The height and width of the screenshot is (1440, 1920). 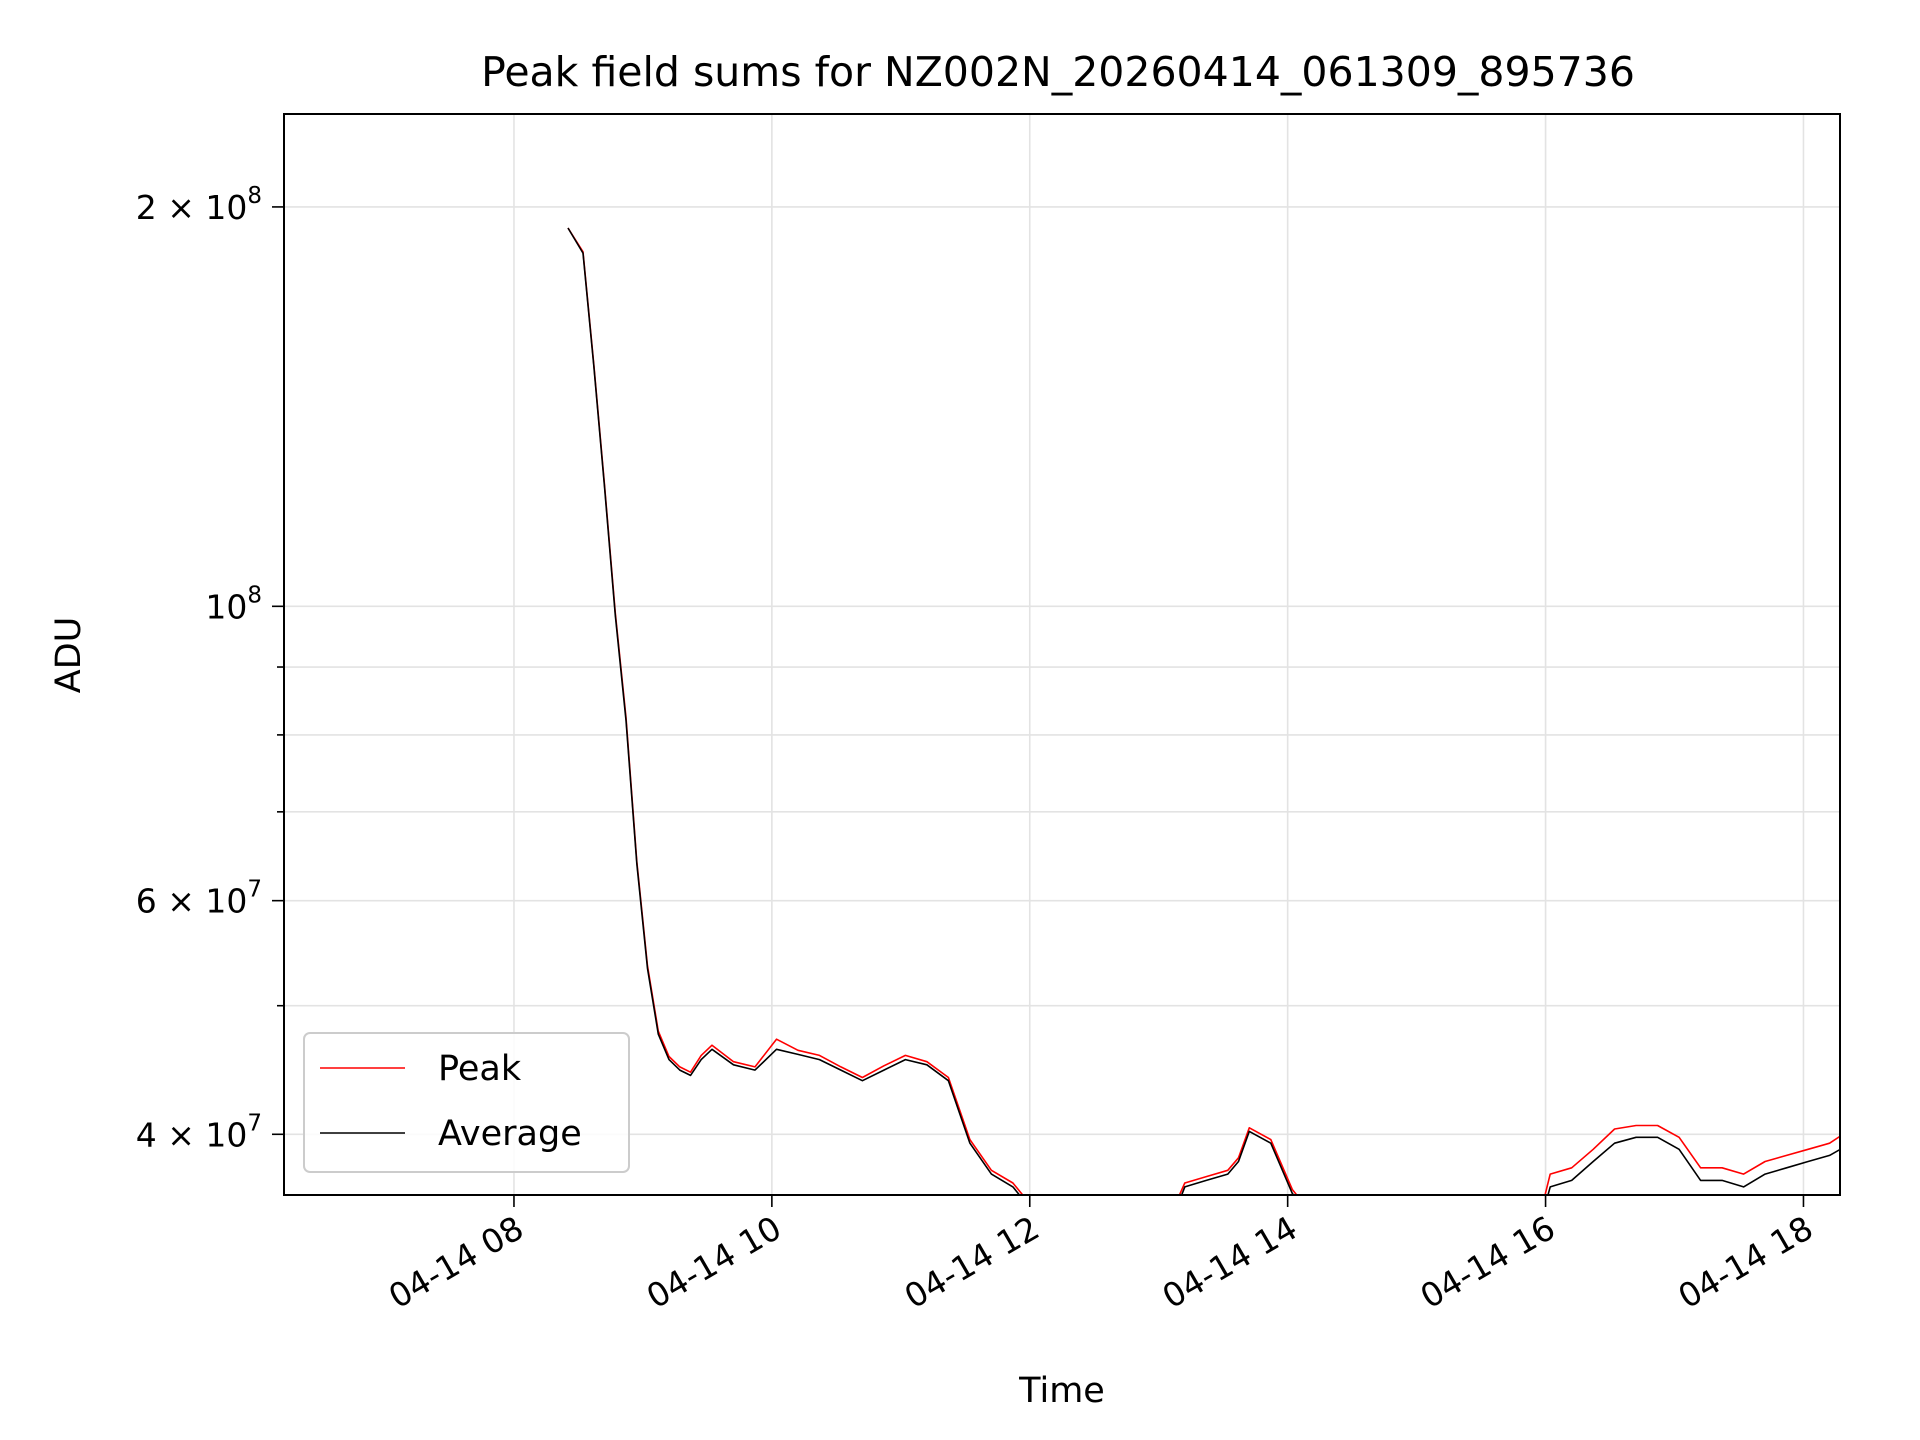 What do you see at coordinates (1061, 1391) in the screenshot?
I see `x-axis-label: Time` at bounding box center [1061, 1391].